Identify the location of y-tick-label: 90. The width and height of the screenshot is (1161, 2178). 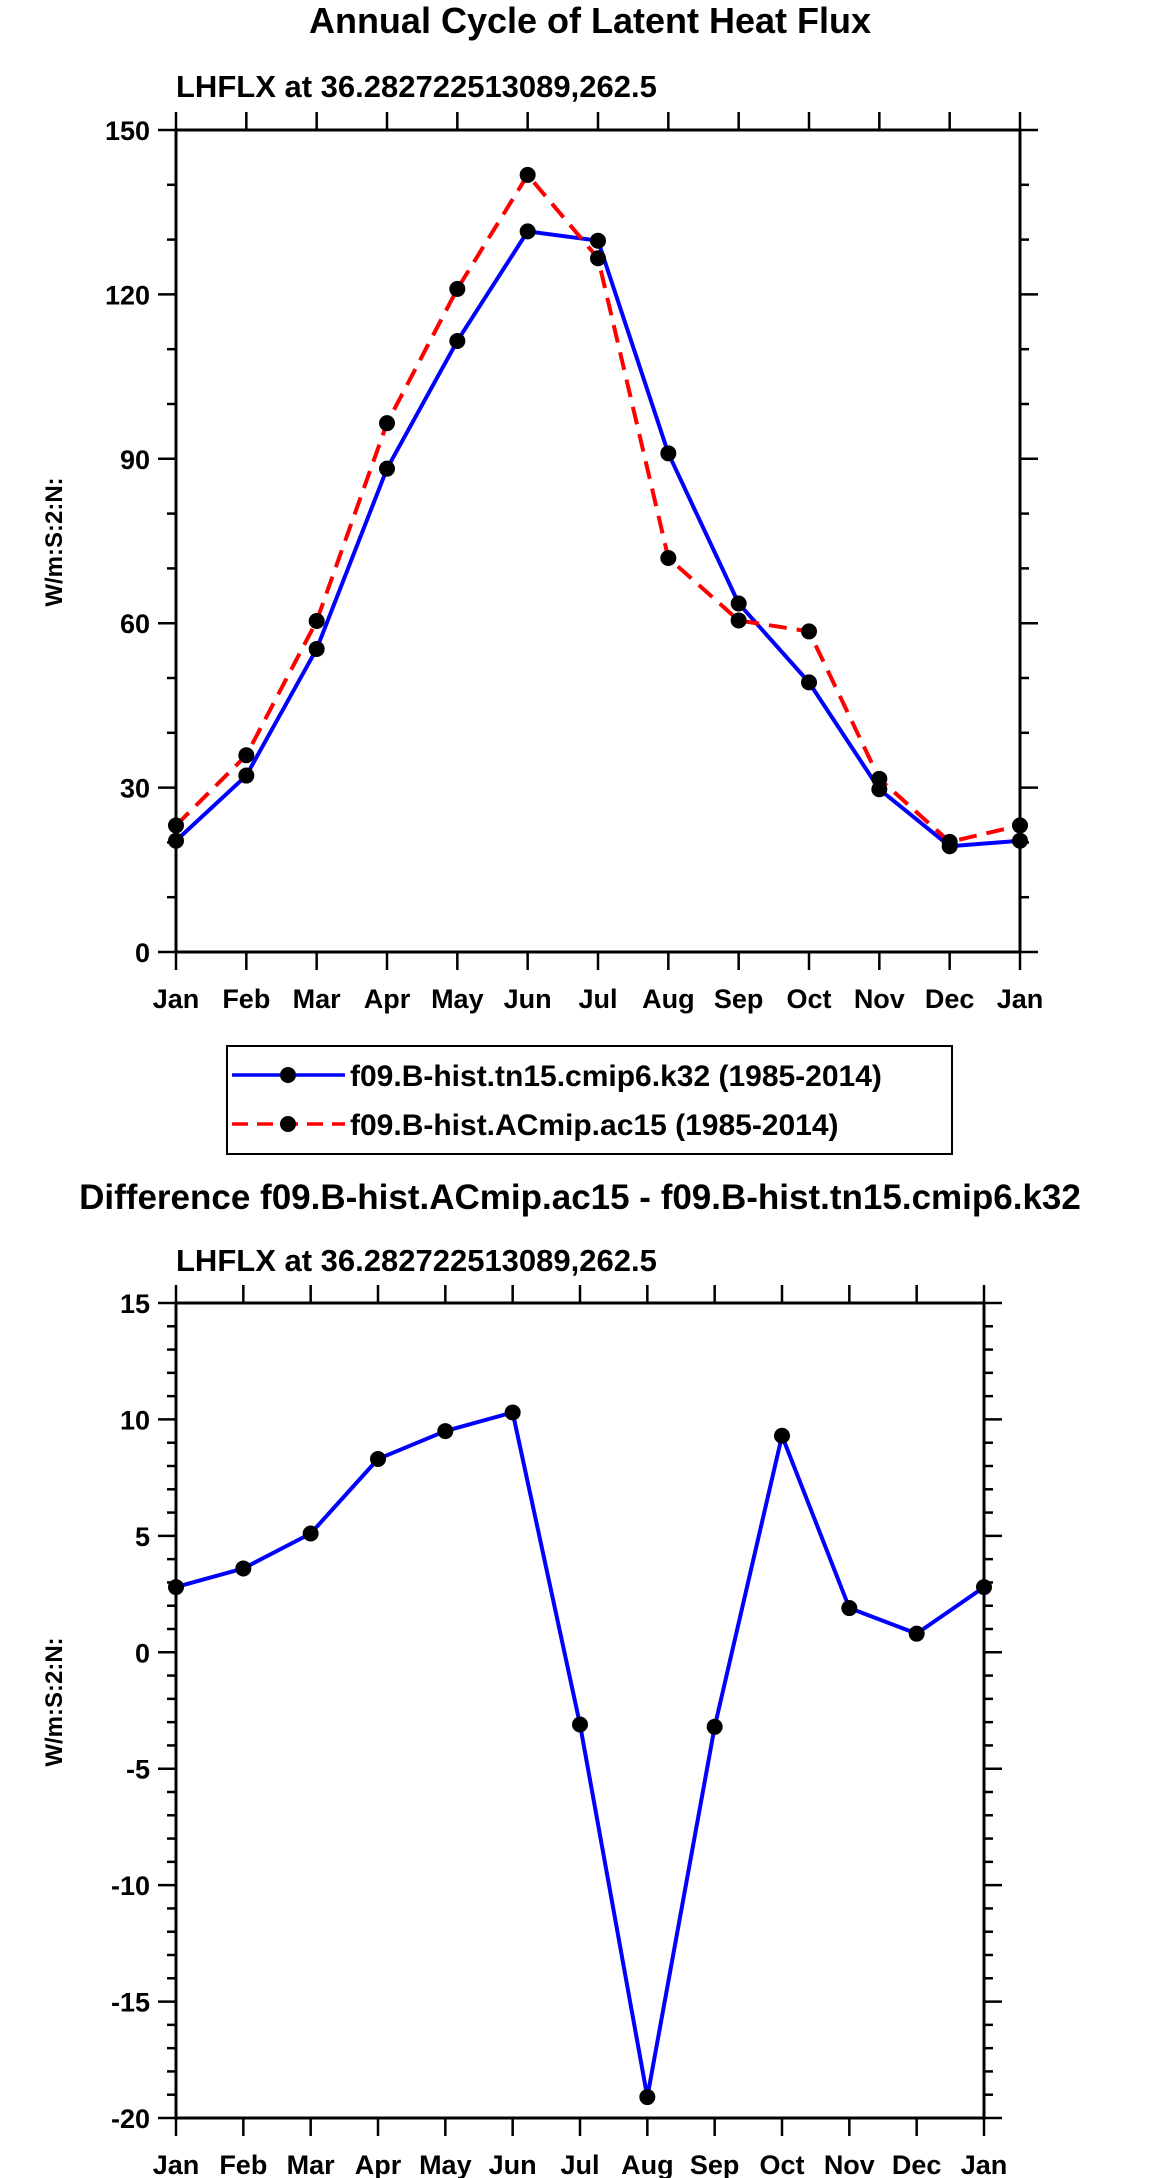
(135, 460).